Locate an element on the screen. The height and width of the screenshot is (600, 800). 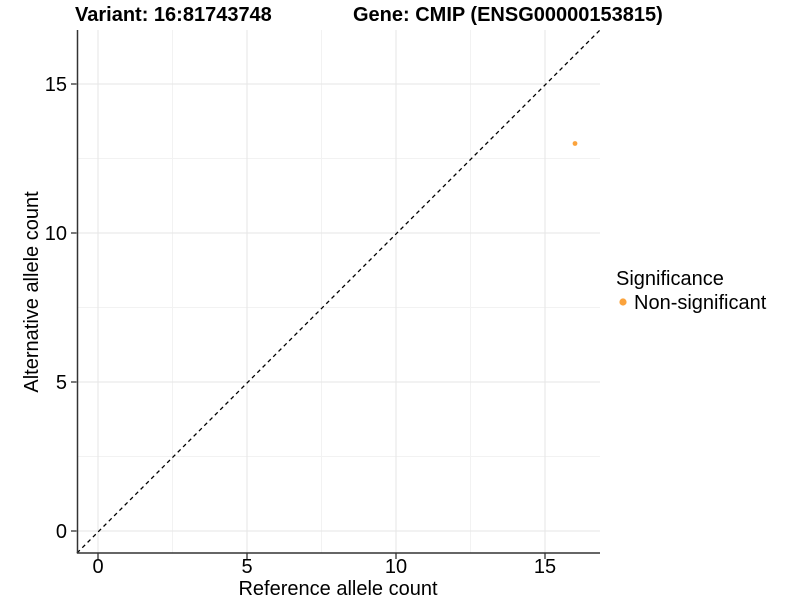
legend-key-dot-icon is located at coordinates (623, 302).